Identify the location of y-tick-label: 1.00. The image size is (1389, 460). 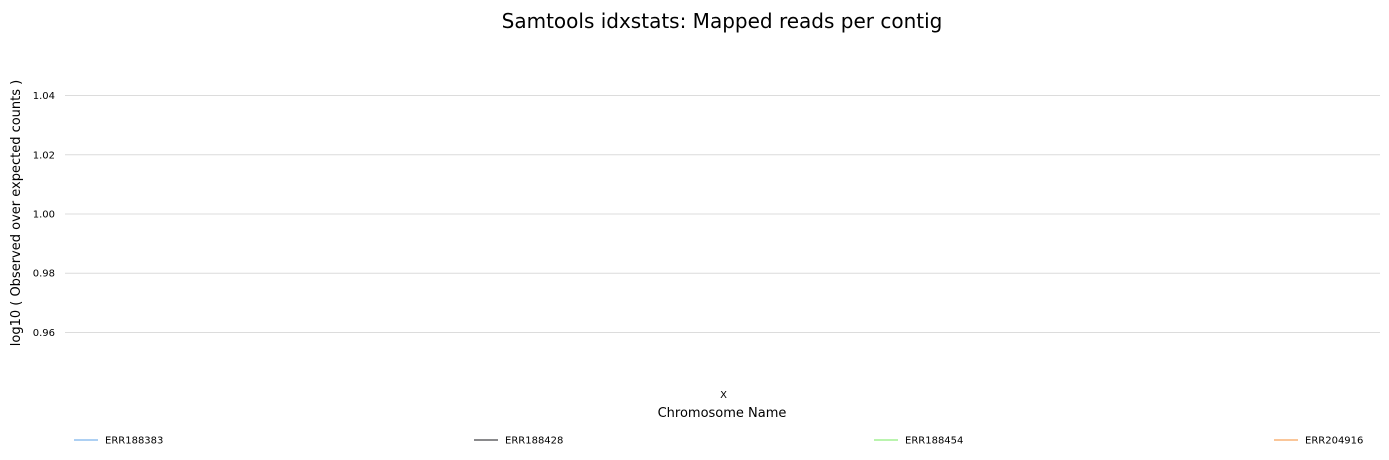
(44, 215).